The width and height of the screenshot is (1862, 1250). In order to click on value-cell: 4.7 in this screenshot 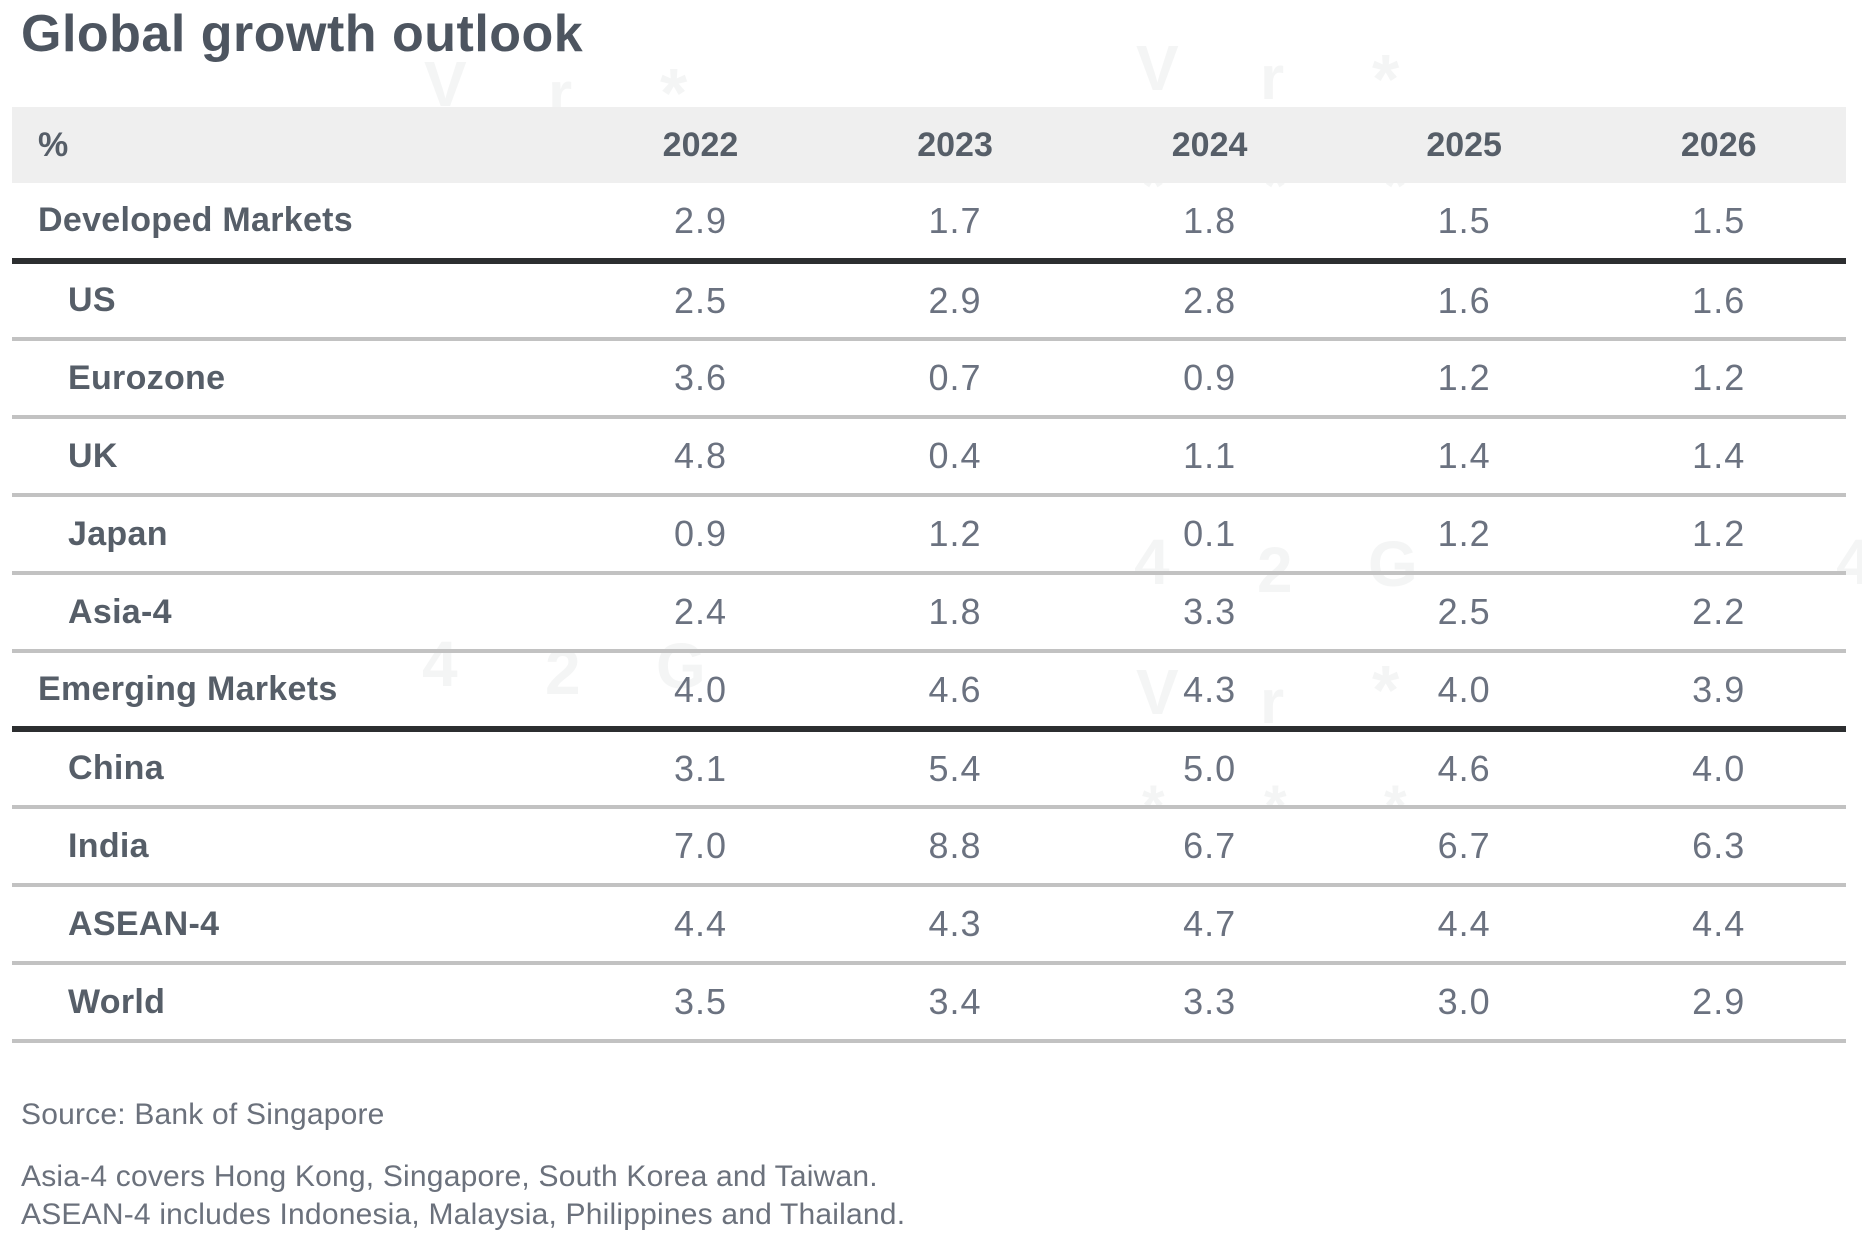, I will do `click(1210, 923)`.